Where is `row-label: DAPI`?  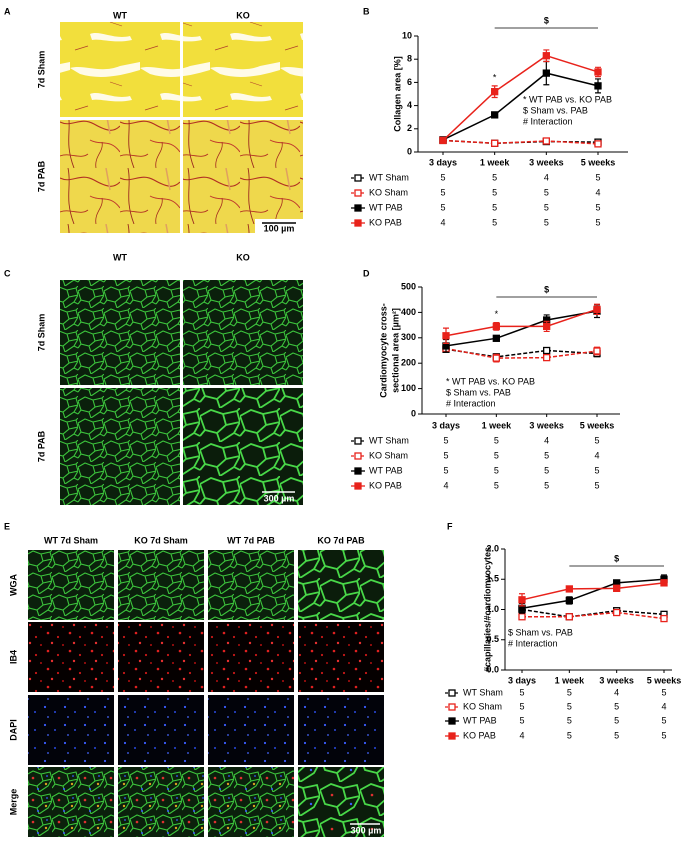 row-label: DAPI is located at coordinates (13, 730).